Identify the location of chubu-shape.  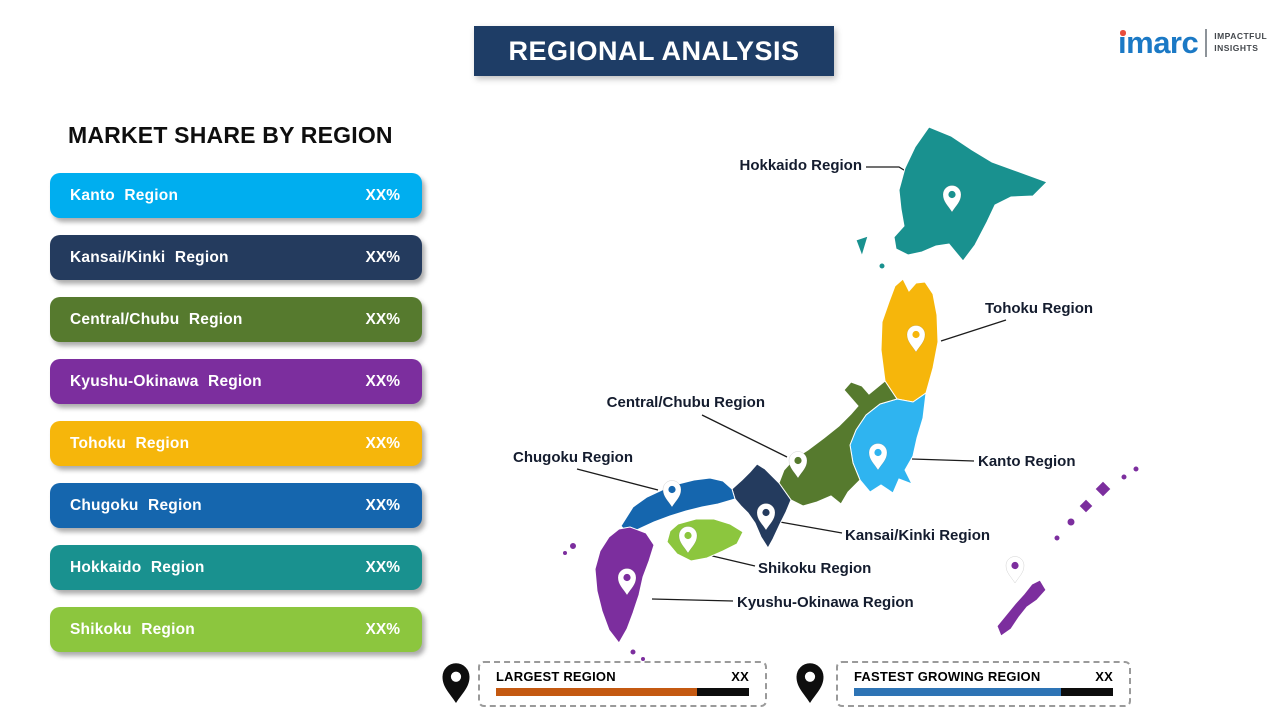
(838, 443).